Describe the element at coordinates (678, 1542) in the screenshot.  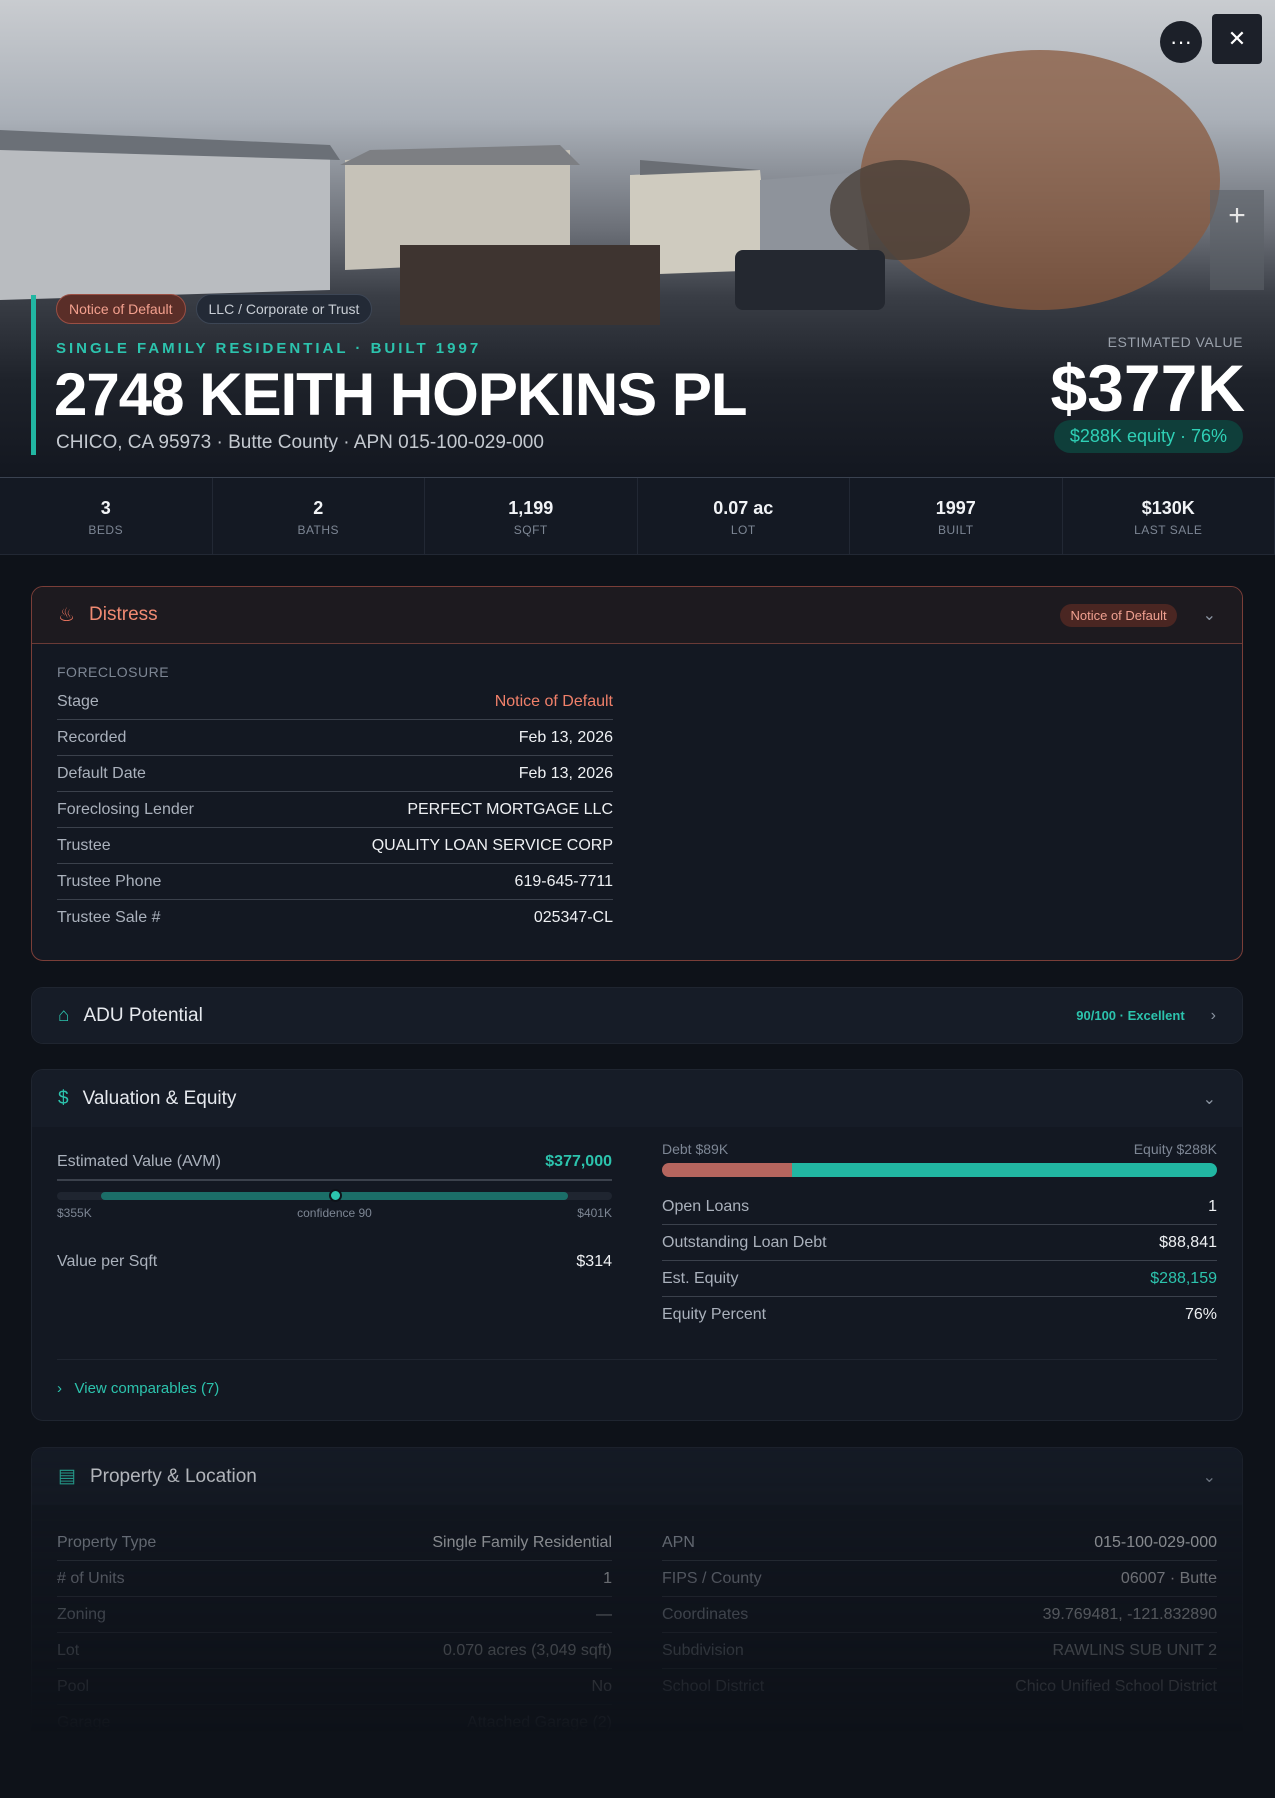
I see `row-label: APN` at that location.